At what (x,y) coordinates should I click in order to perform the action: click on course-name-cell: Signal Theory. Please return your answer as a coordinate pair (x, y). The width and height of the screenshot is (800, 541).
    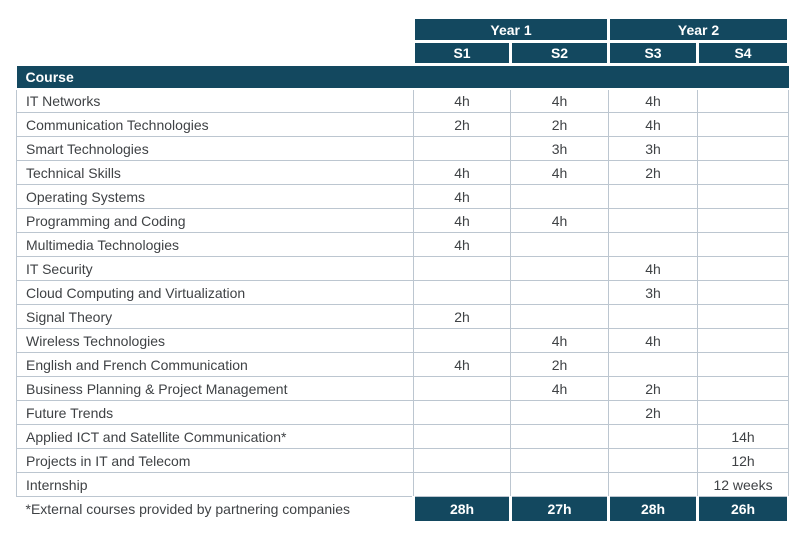
    Looking at the image, I should click on (215, 316).